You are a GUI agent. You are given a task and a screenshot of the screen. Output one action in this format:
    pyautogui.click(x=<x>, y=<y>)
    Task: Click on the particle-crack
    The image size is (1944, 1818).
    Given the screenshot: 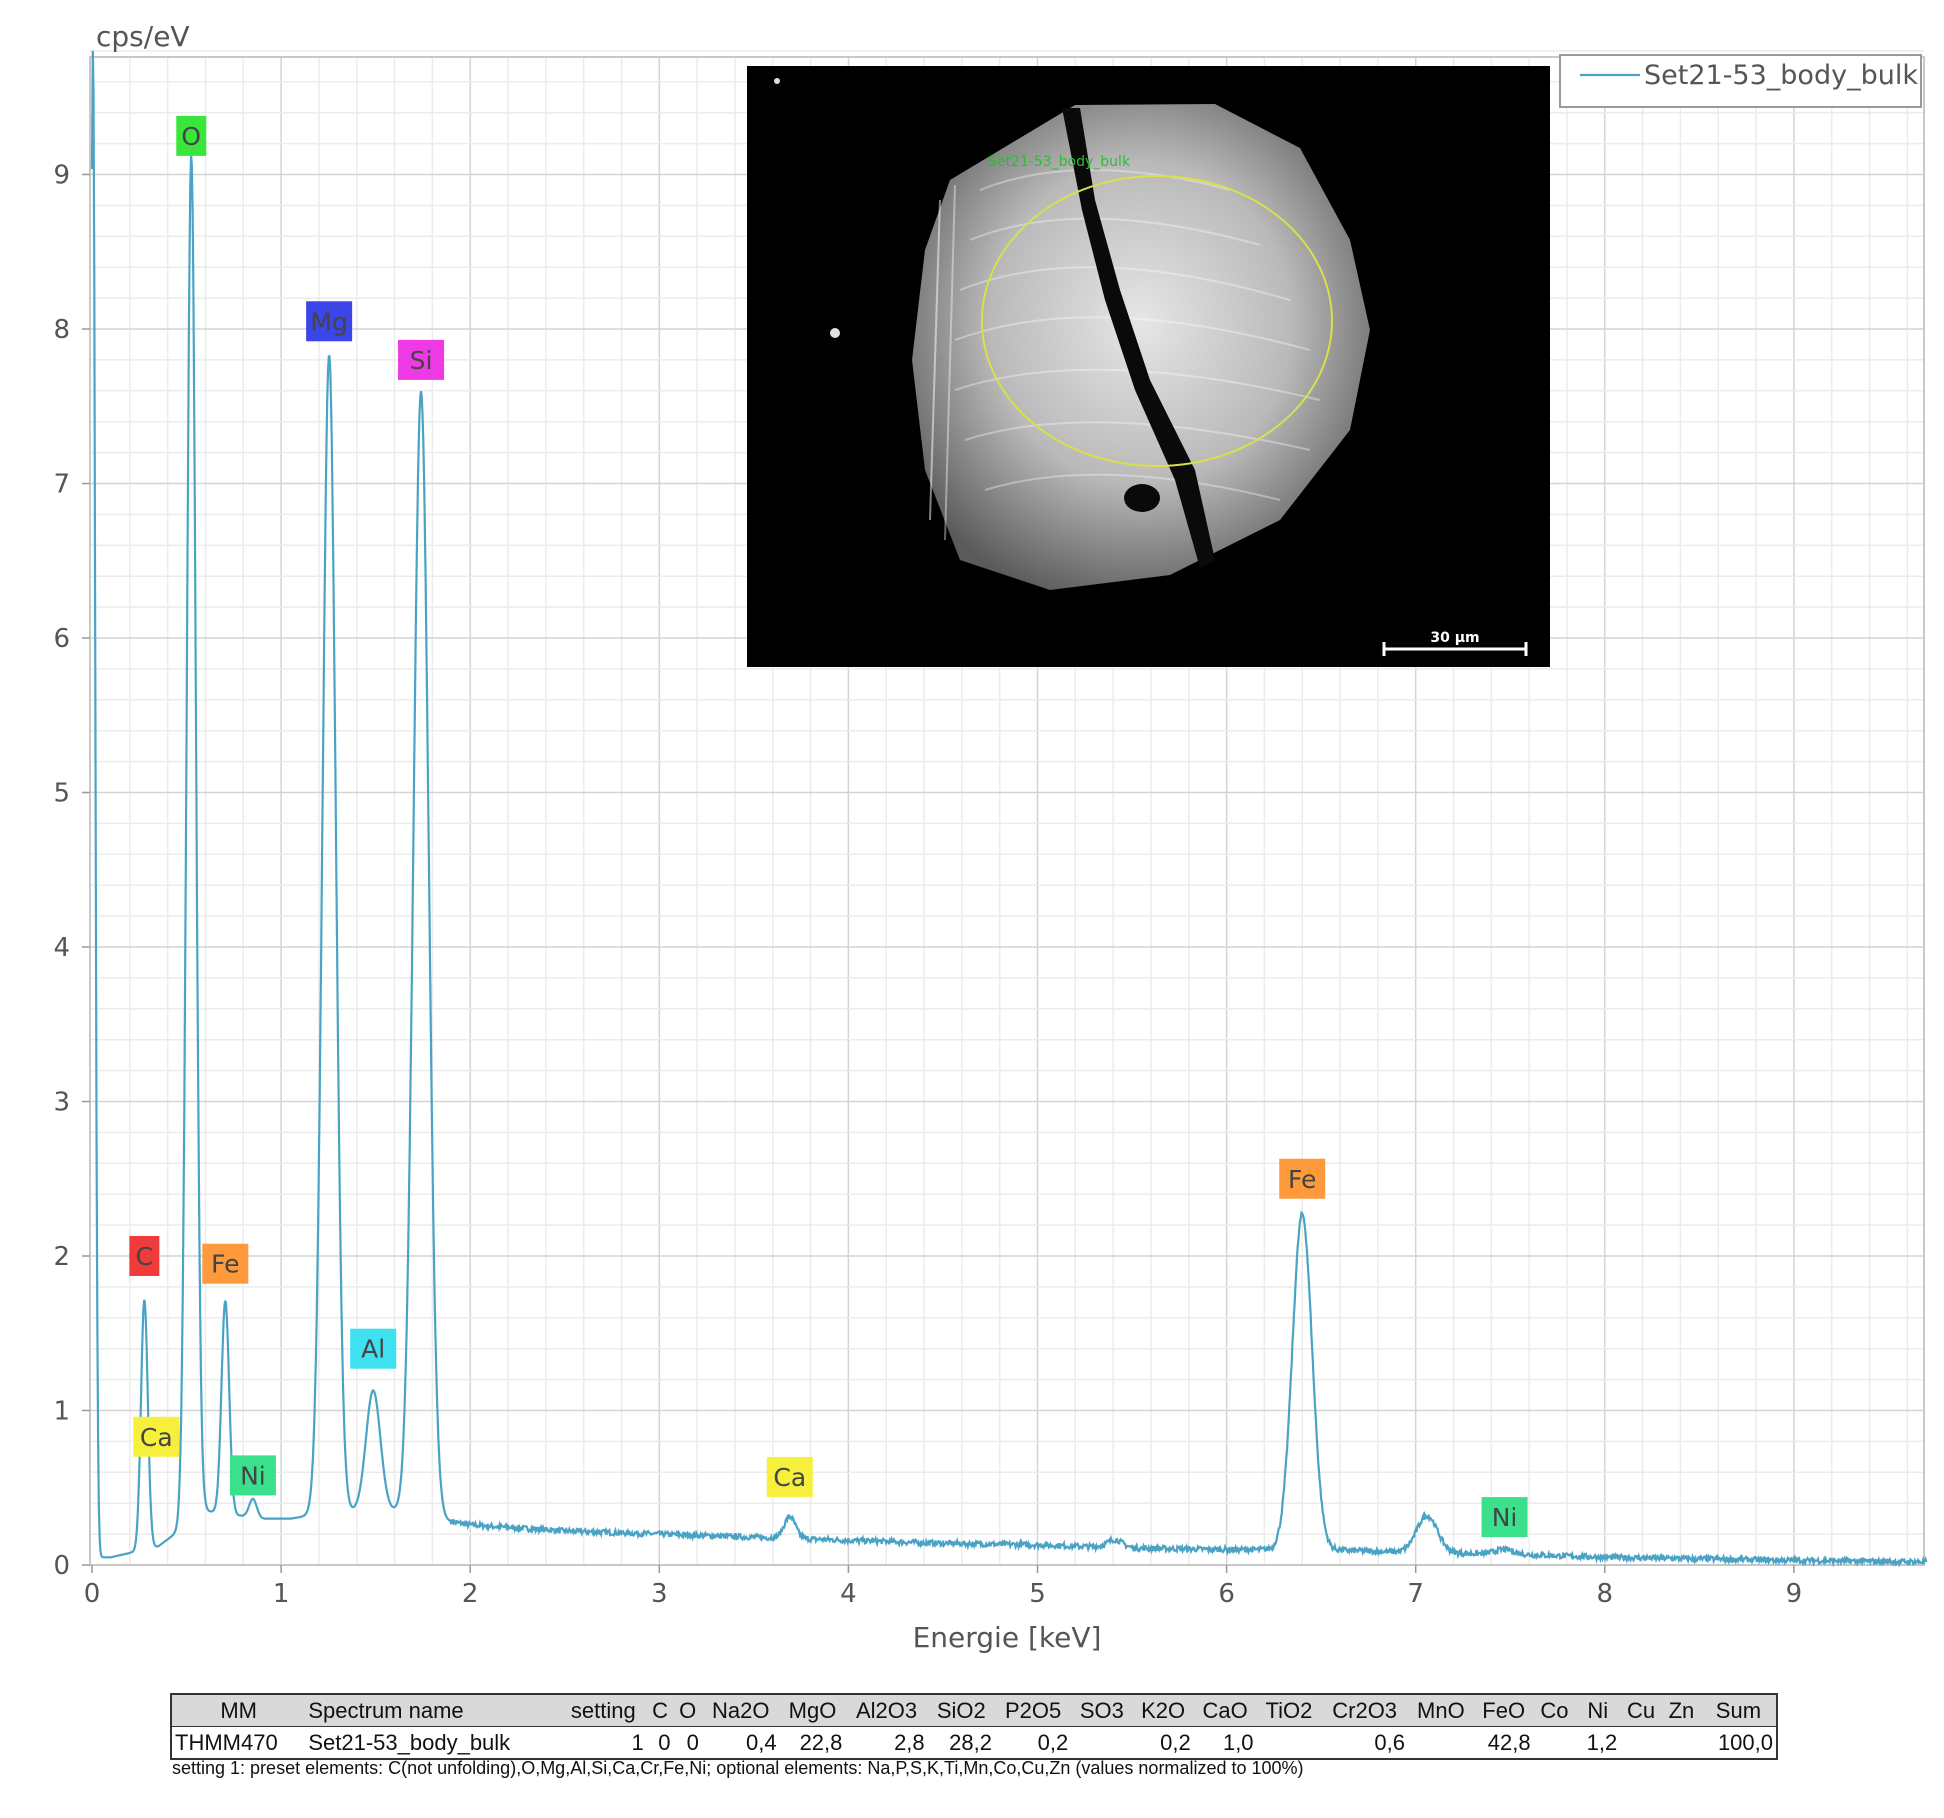 What is the action you would take?
    pyautogui.click(x=1138, y=338)
    